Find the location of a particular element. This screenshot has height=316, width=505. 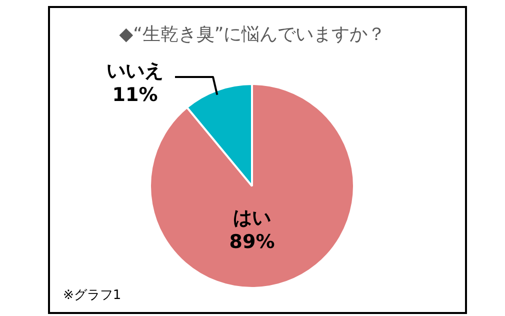

data-label: 11% is located at coordinates (135, 95).